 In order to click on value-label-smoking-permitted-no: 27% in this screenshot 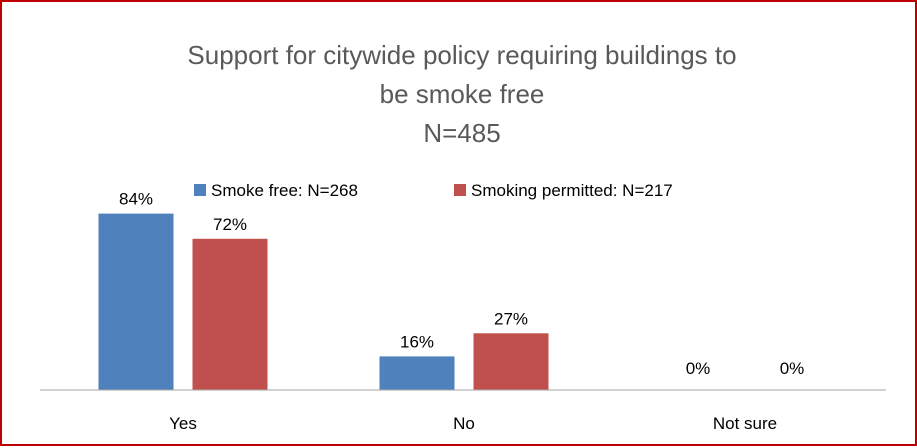, I will do `click(511, 318)`.